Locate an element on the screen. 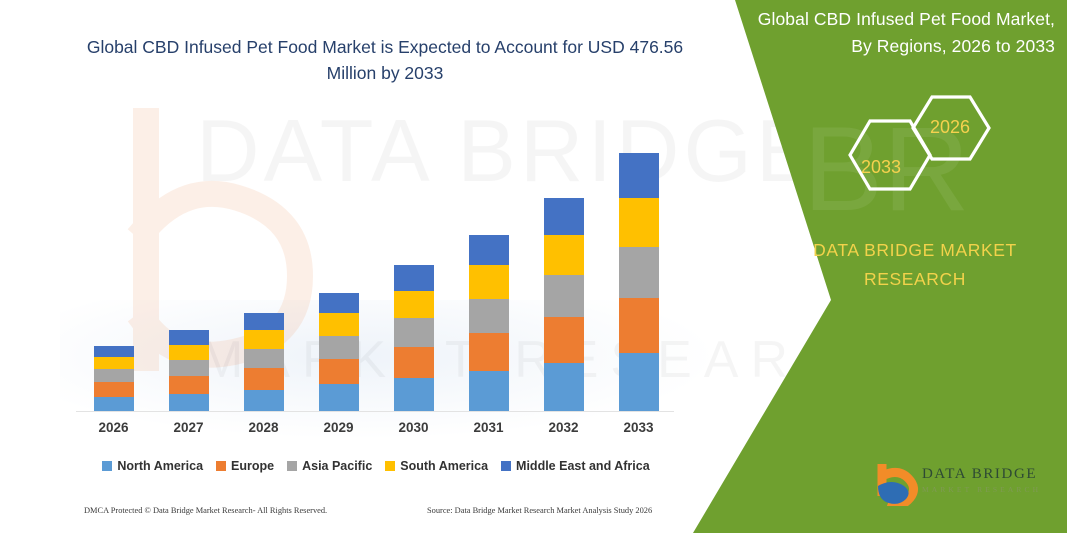  legend-item-north-america: North America is located at coordinates (152, 466).